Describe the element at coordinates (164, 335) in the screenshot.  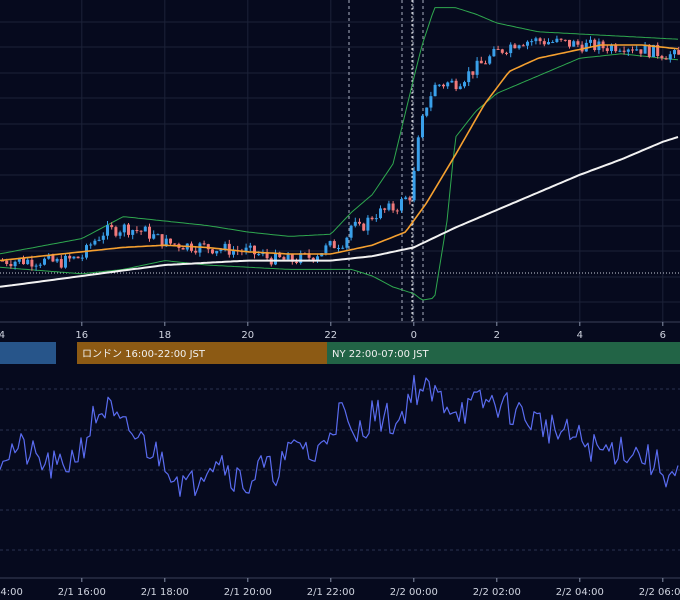
I see `main-x-tick-label: 18` at that location.